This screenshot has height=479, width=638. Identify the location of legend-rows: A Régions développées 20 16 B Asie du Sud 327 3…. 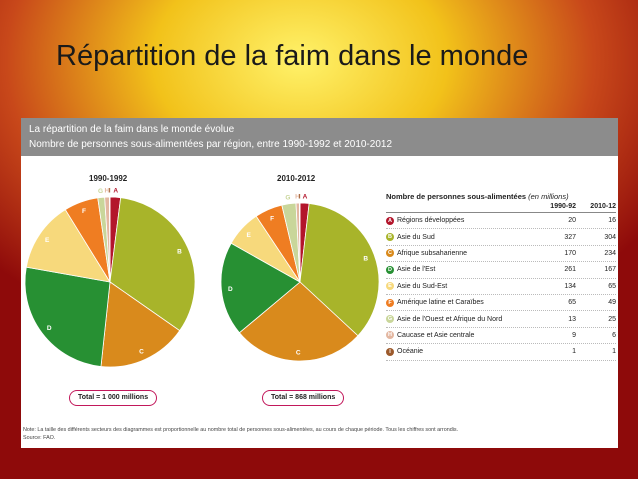
(501, 287).